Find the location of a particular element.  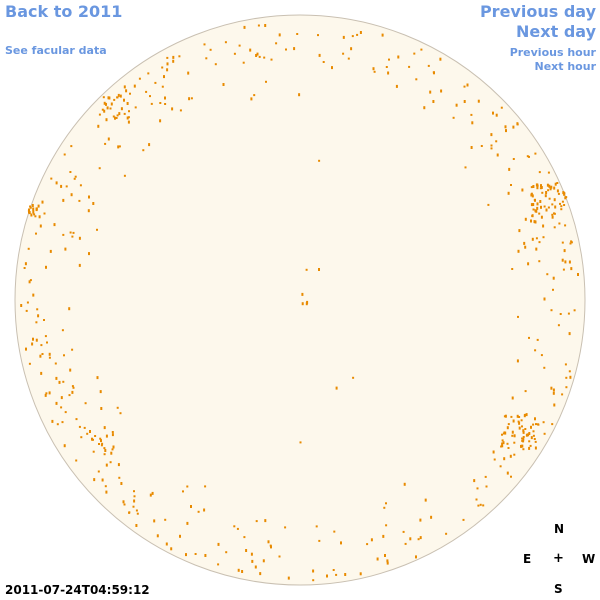

previous-day-link: Previous day is located at coordinates (537, 11).